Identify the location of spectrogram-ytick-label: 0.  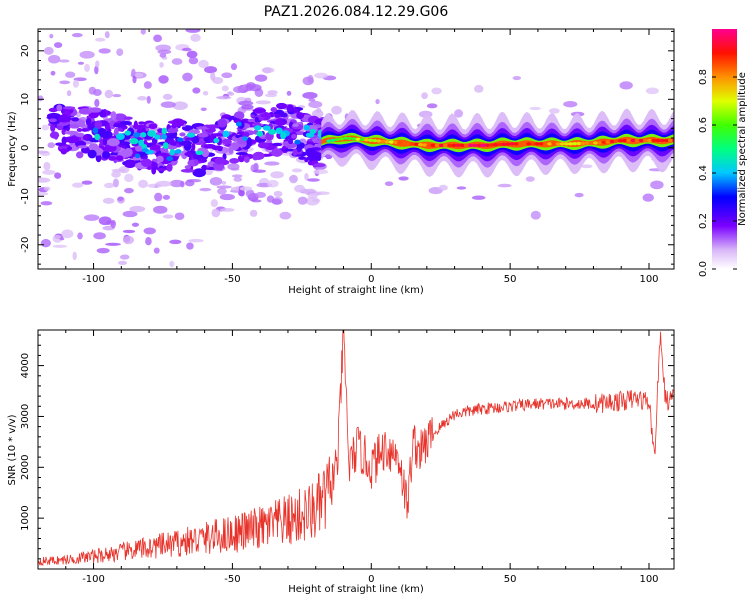
(25, 148).